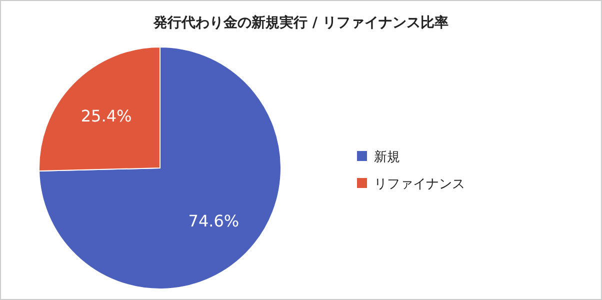 This screenshot has height=300, width=602. Describe the element at coordinates (214, 220) in the screenshot. I see `data-label: 74.6%` at that location.